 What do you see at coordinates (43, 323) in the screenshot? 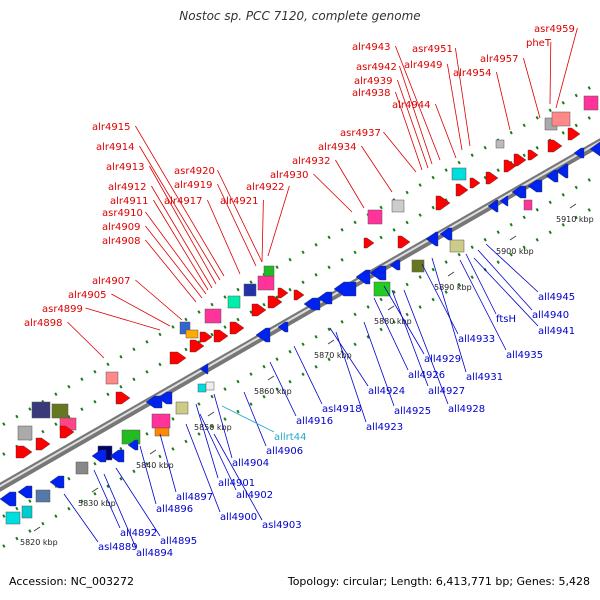
I see `gene-label-alr4898: alr4898` at bounding box center [43, 323].